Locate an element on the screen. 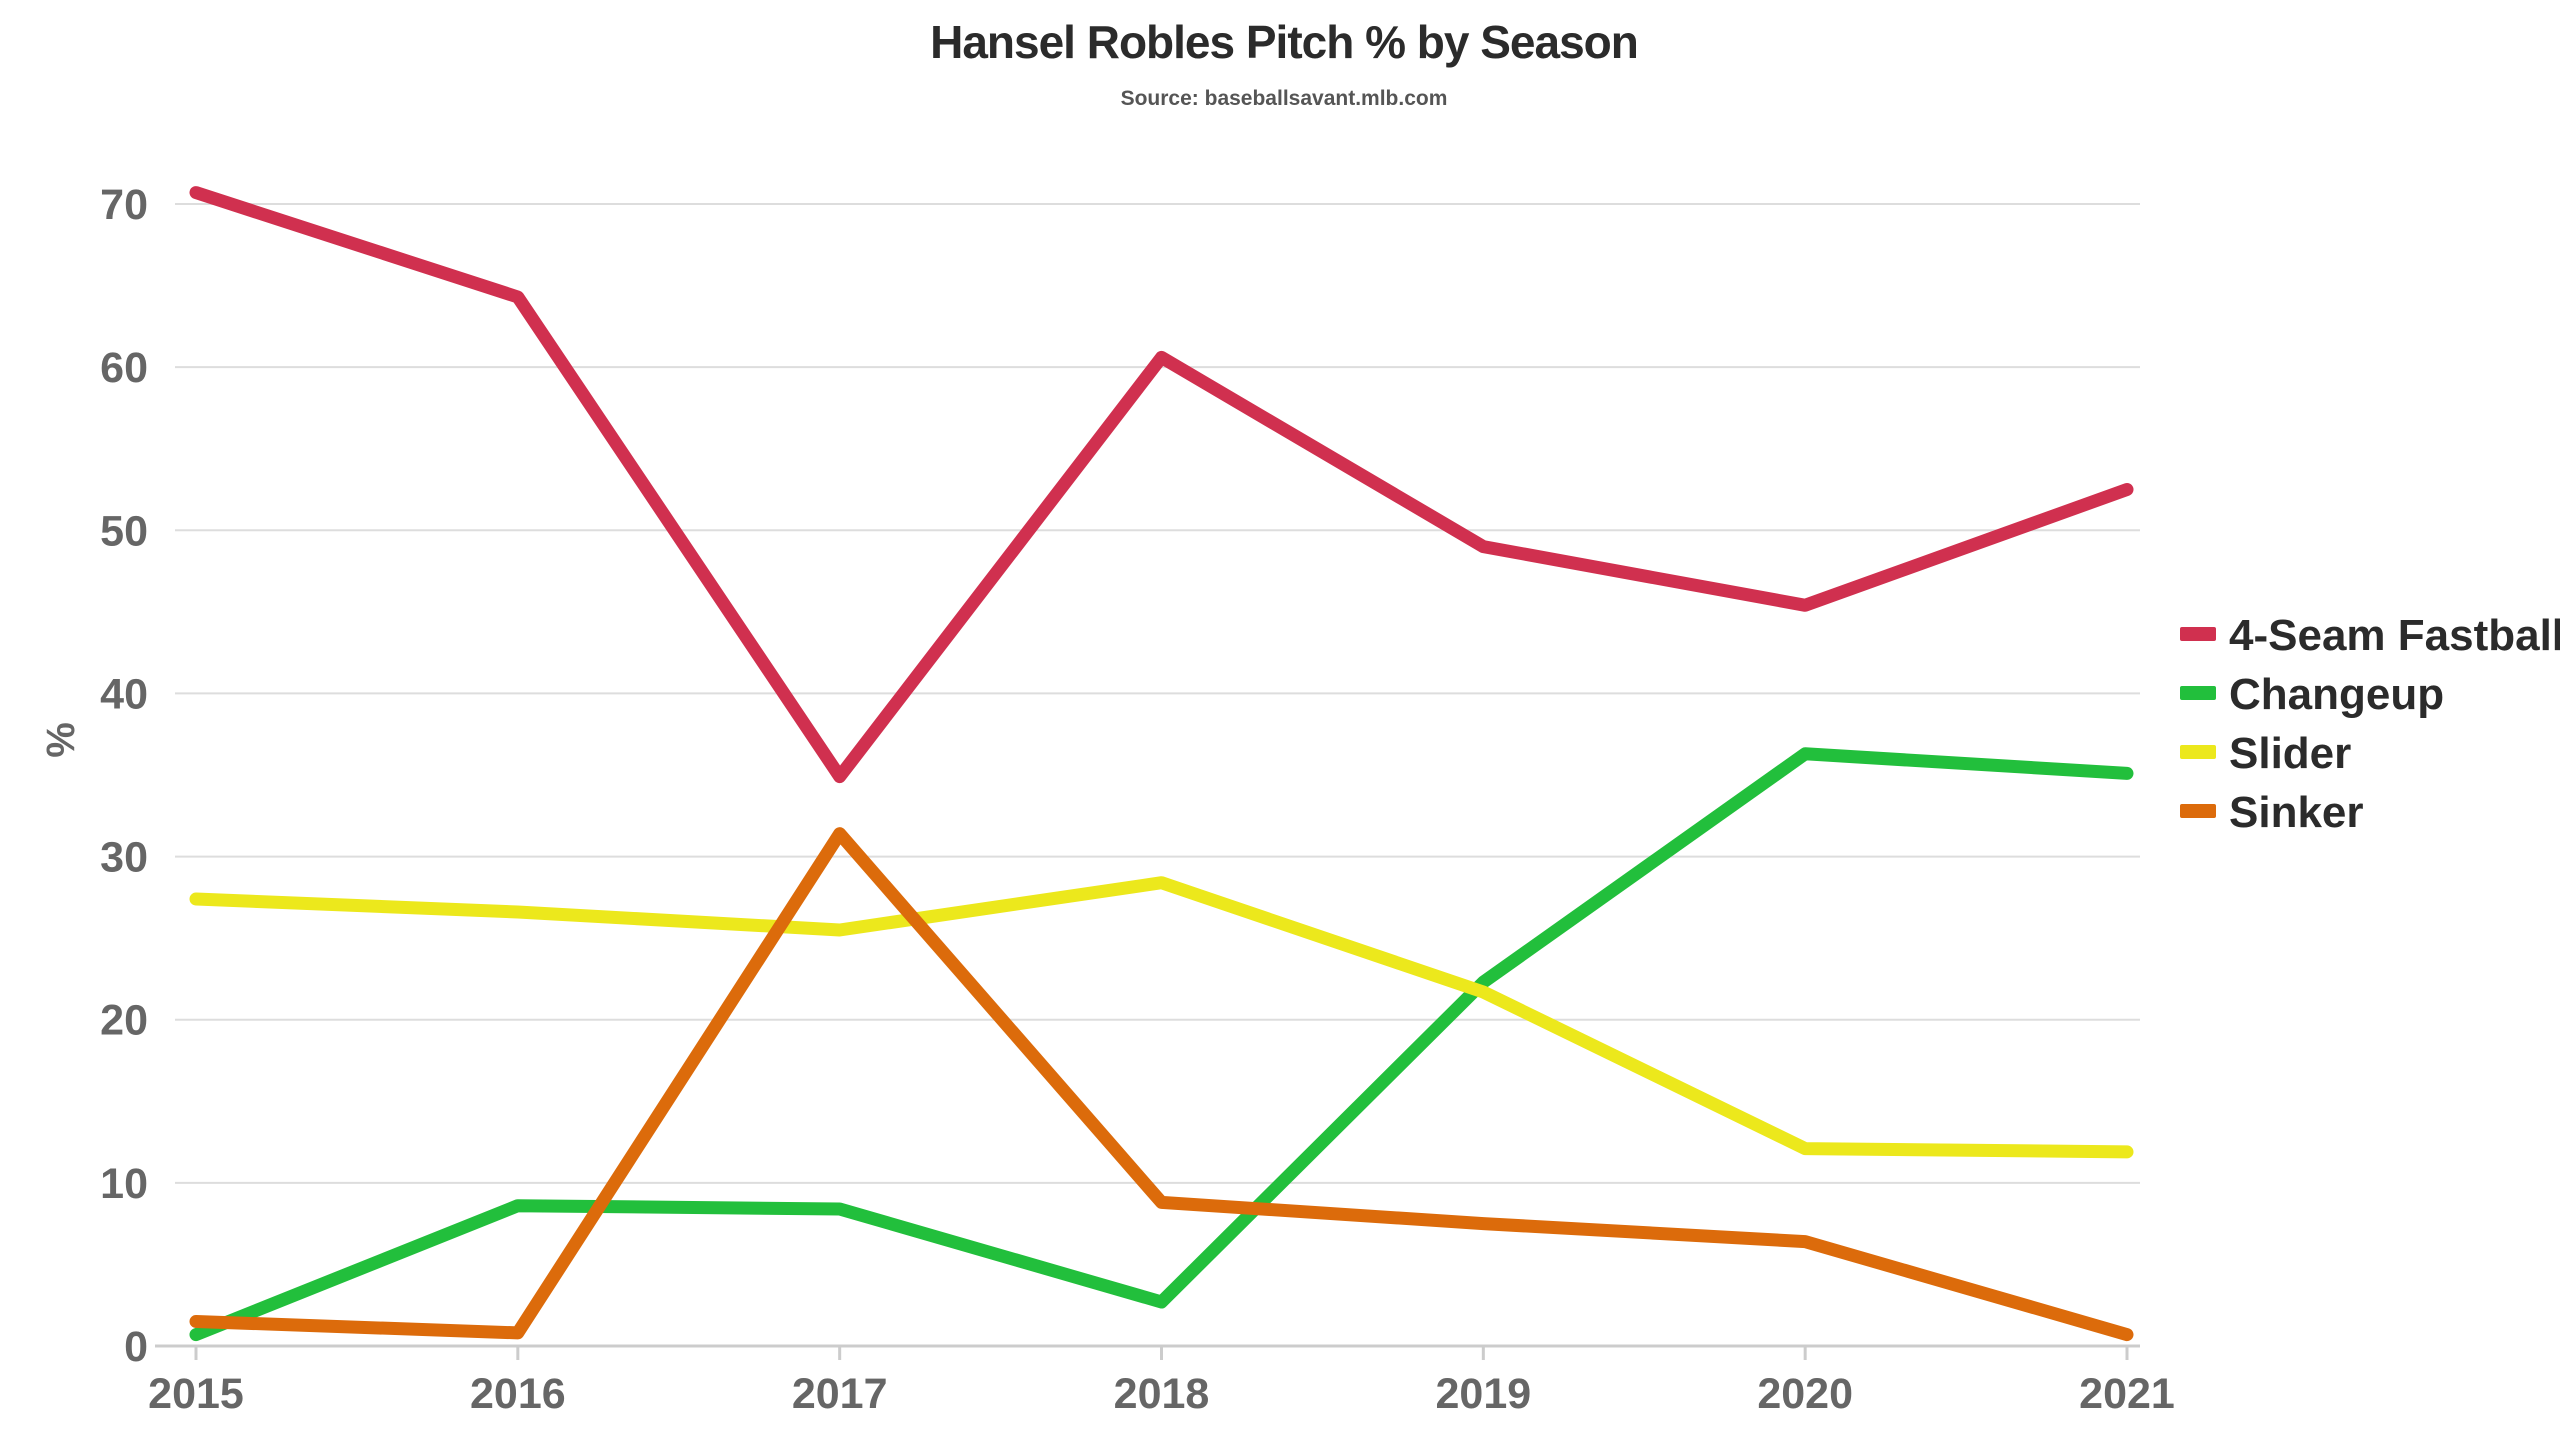 This screenshot has height=1440, width=2560. x-tick-label: 2020 is located at coordinates (1805, 1394).